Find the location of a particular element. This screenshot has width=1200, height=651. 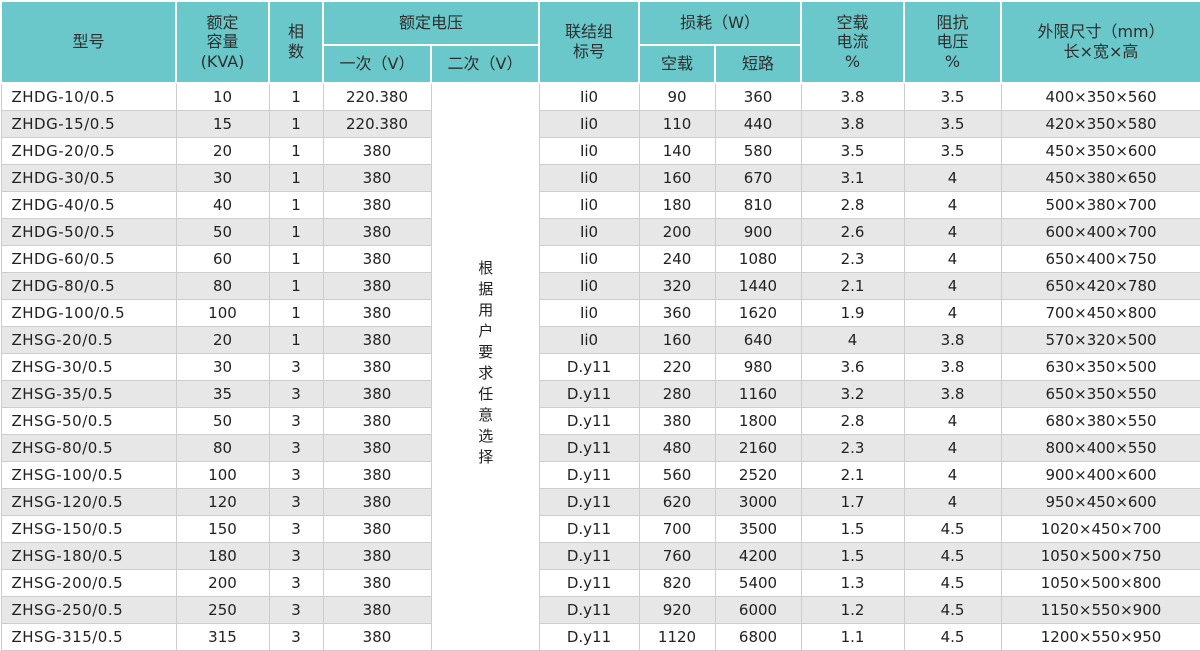

cell-no-load-loss: 1120 is located at coordinates (677, 636).